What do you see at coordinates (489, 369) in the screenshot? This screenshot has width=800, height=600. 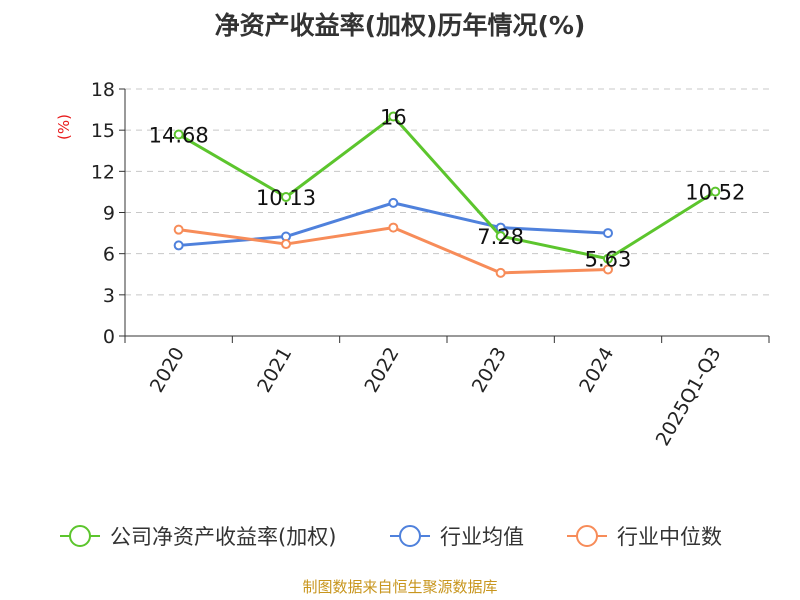 I see `x-tick-label: 2023` at bounding box center [489, 369].